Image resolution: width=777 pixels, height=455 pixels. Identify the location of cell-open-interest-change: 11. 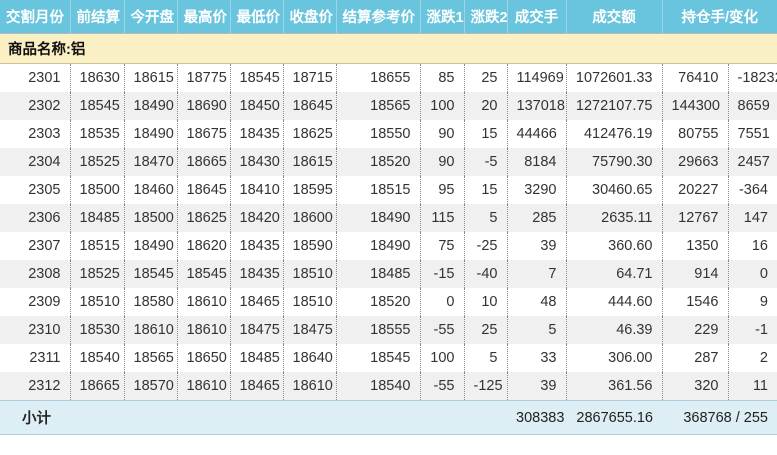
(752, 386).